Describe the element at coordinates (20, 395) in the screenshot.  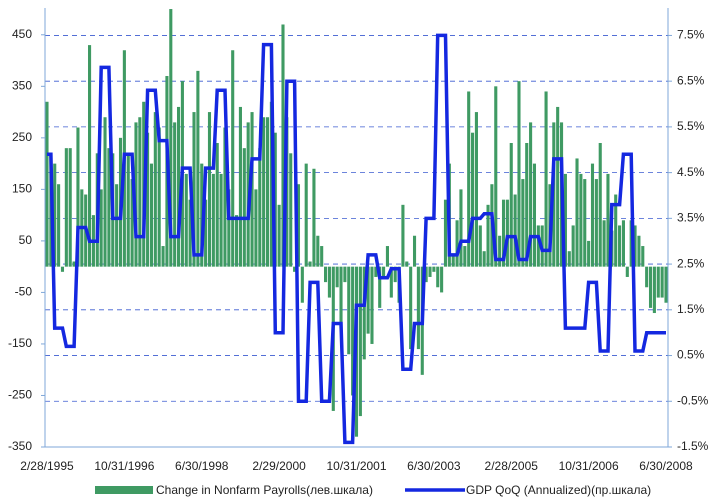
I see `y-tick-label: -250` at that location.